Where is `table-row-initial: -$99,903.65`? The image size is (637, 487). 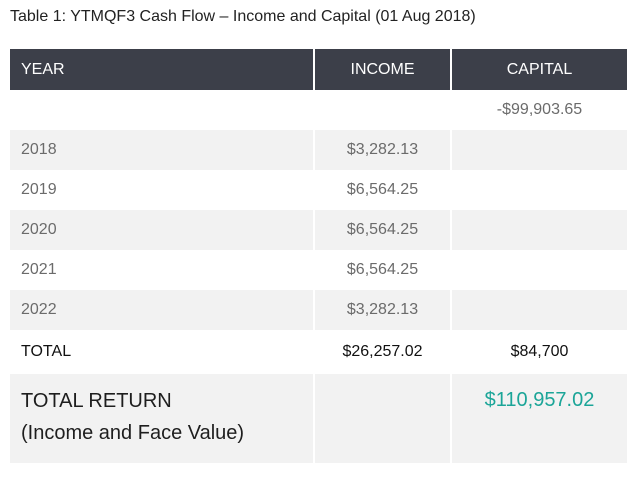
table-row-initial: -$99,903.65 is located at coordinates (318, 110).